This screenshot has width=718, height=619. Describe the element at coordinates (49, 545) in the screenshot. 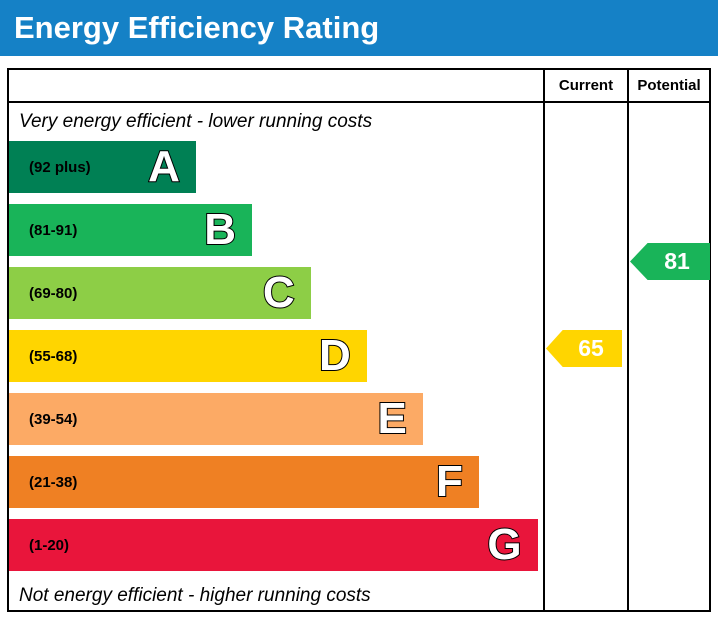

I see `band-g-range: (1-20)` at that location.